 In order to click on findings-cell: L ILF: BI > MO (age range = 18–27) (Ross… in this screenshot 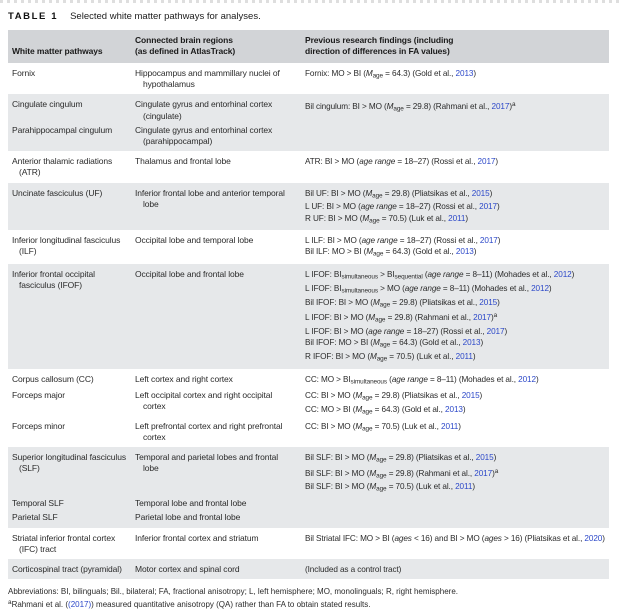, I will do `click(457, 247)`.